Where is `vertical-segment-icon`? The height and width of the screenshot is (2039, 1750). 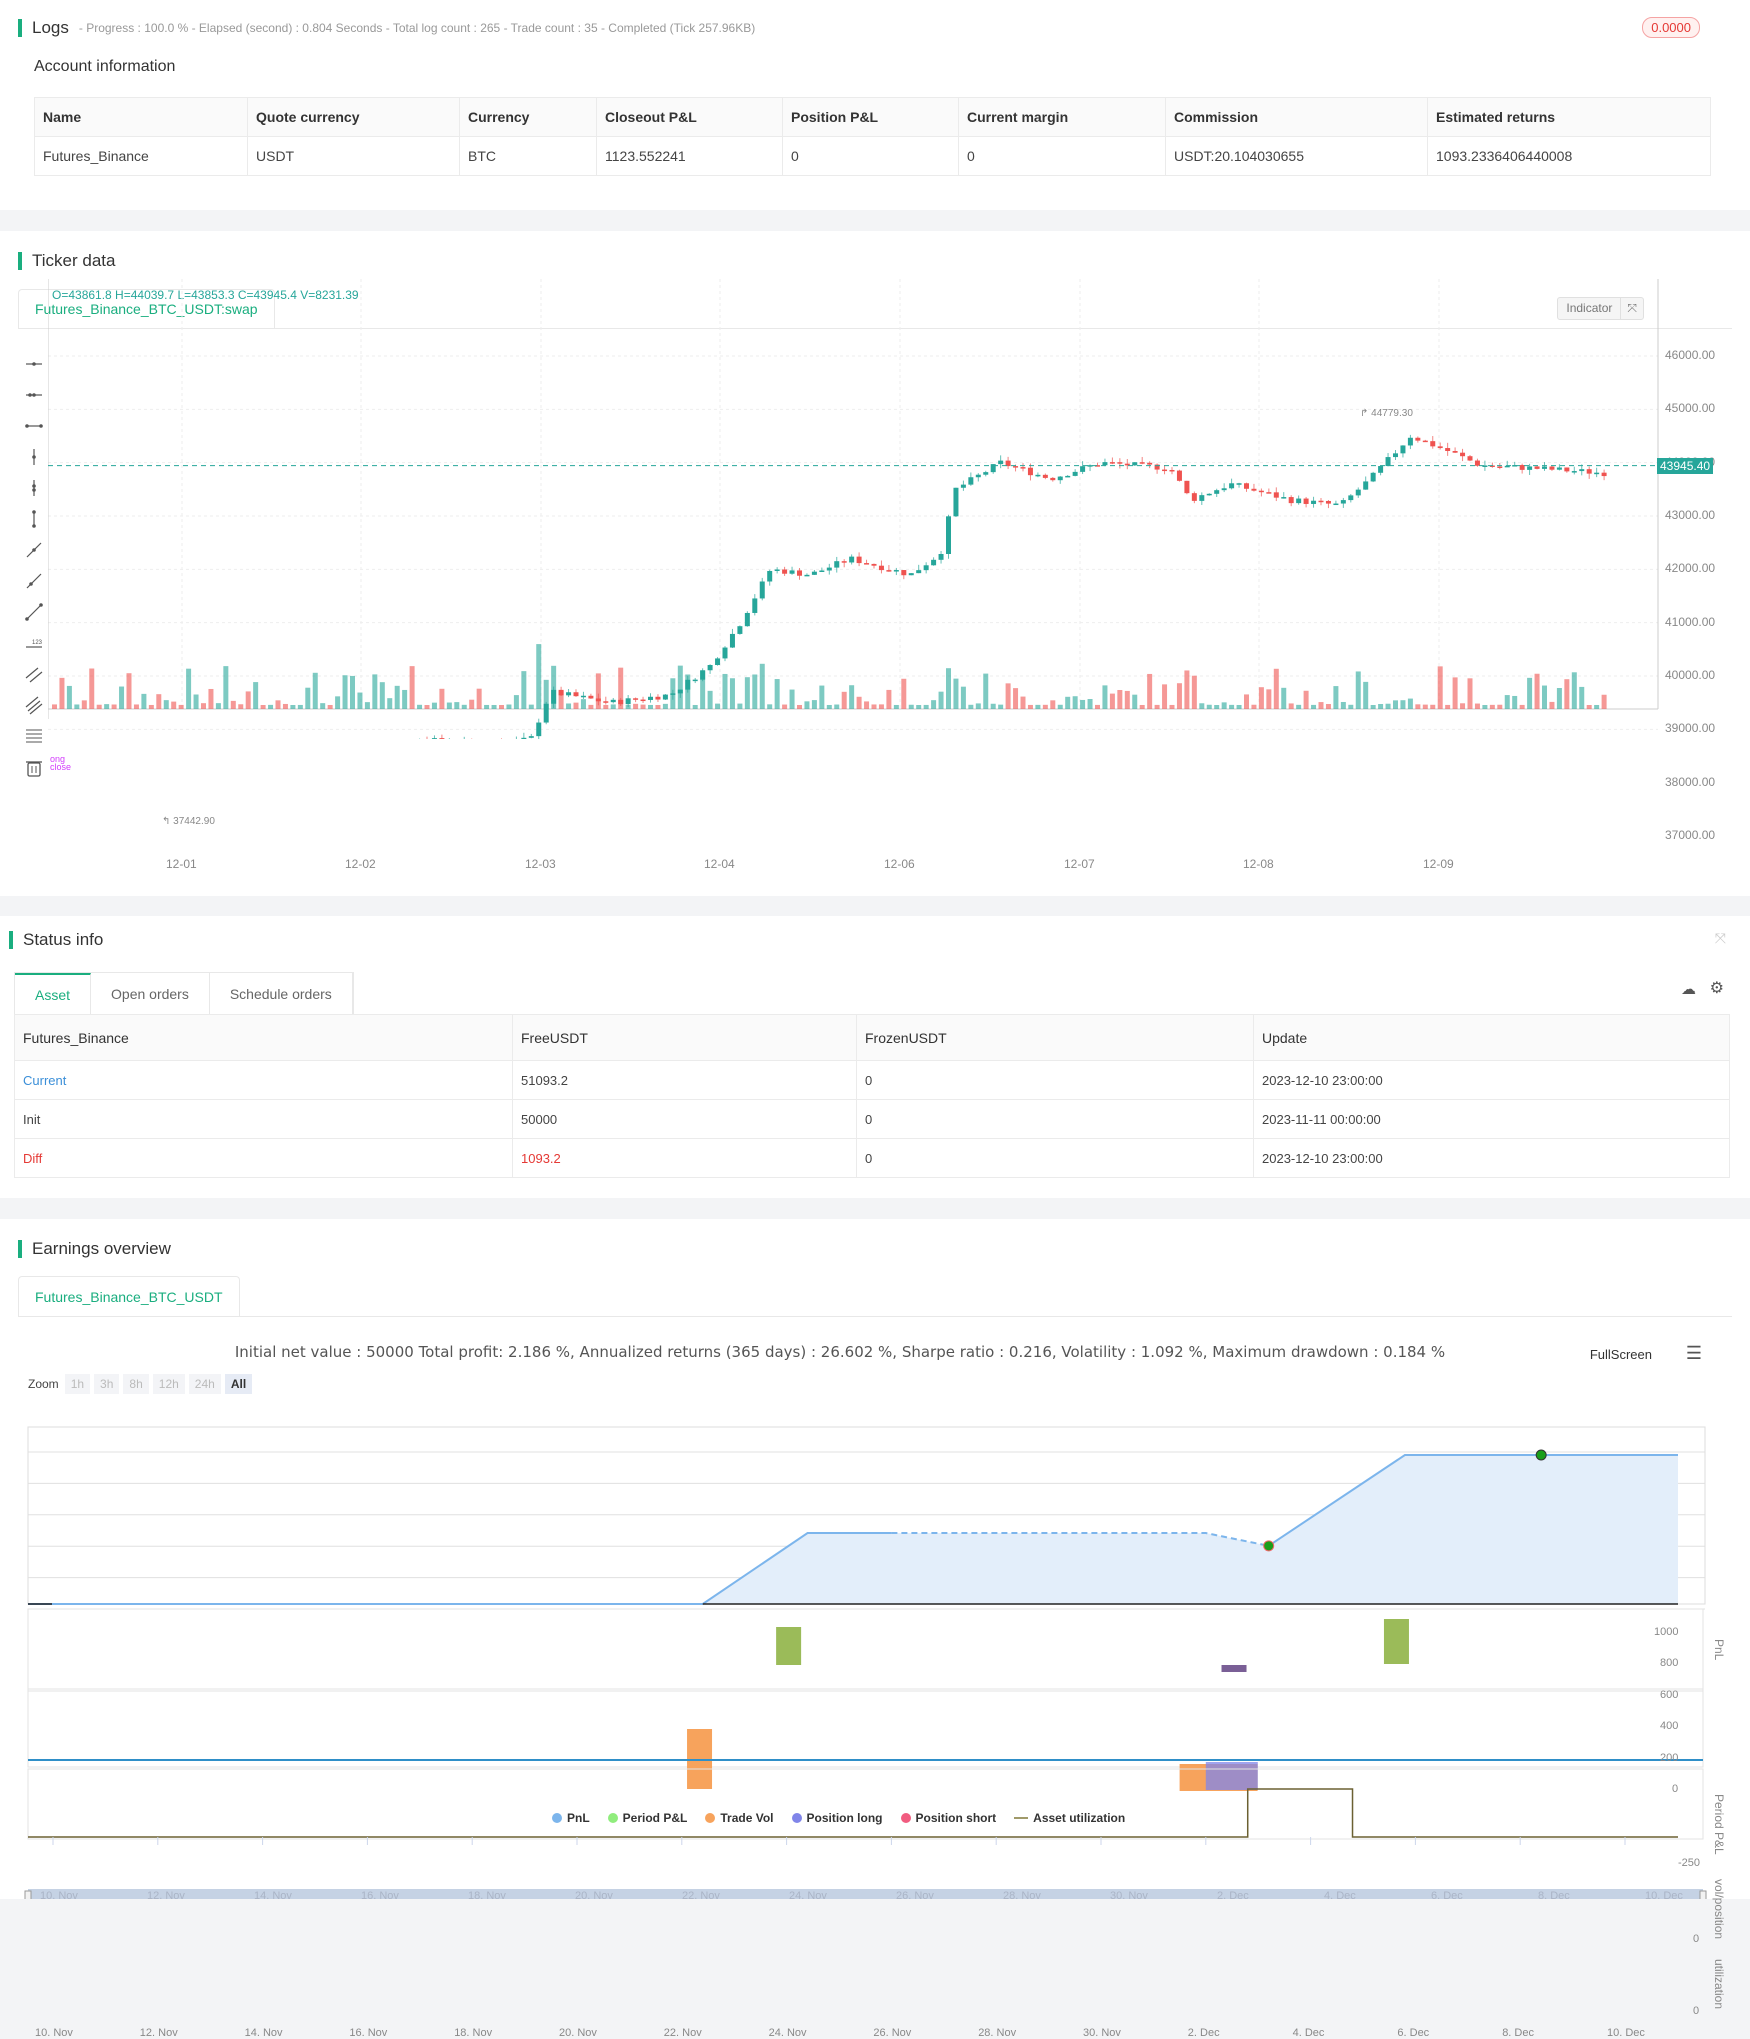
vertical-segment-icon is located at coordinates (34, 519).